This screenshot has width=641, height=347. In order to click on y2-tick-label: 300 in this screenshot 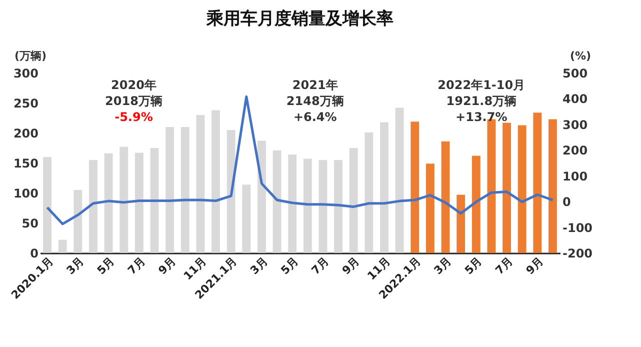, I will do `click(575, 125)`.